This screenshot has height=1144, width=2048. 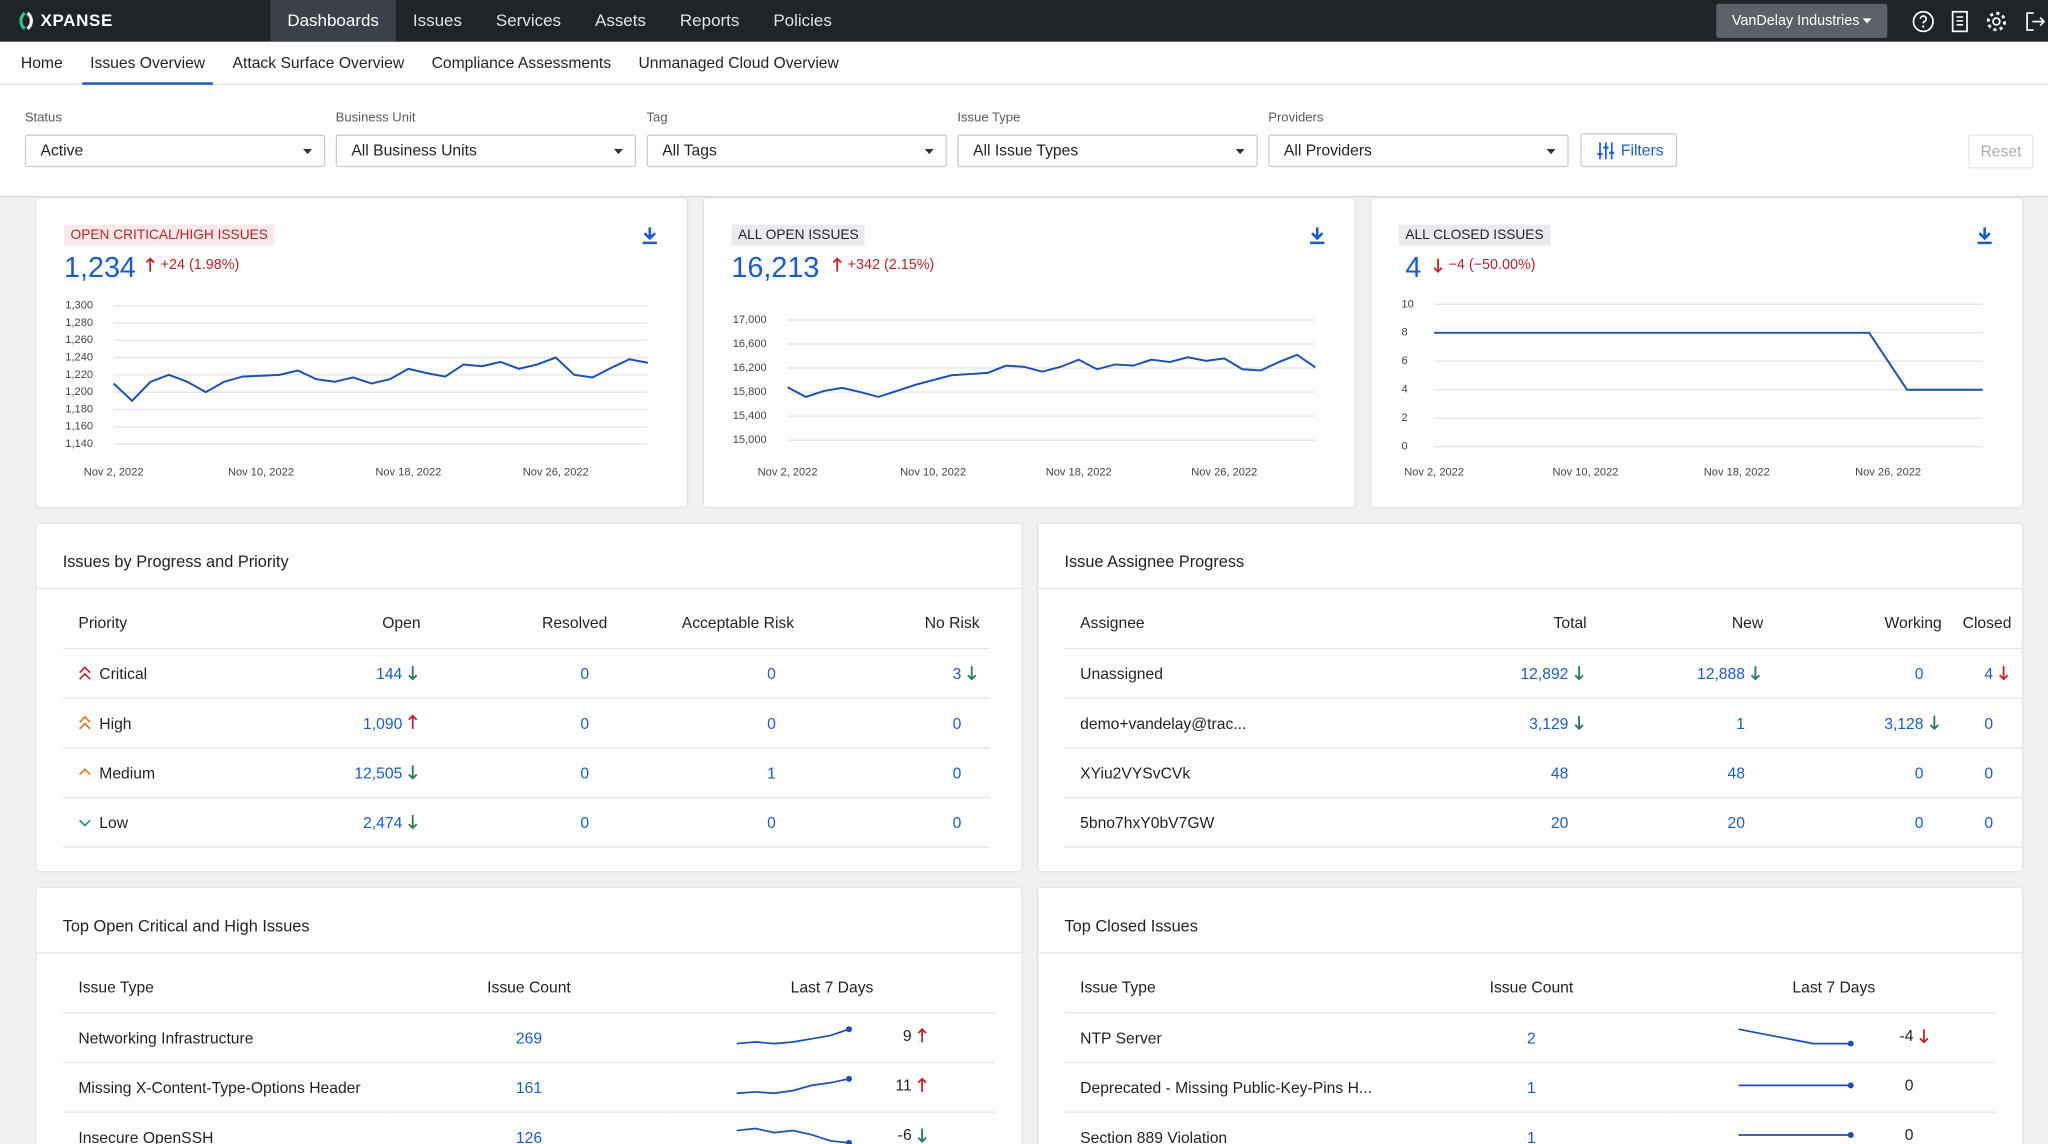 I want to click on kpi-change: +342 (2.15%), so click(x=883, y=265).